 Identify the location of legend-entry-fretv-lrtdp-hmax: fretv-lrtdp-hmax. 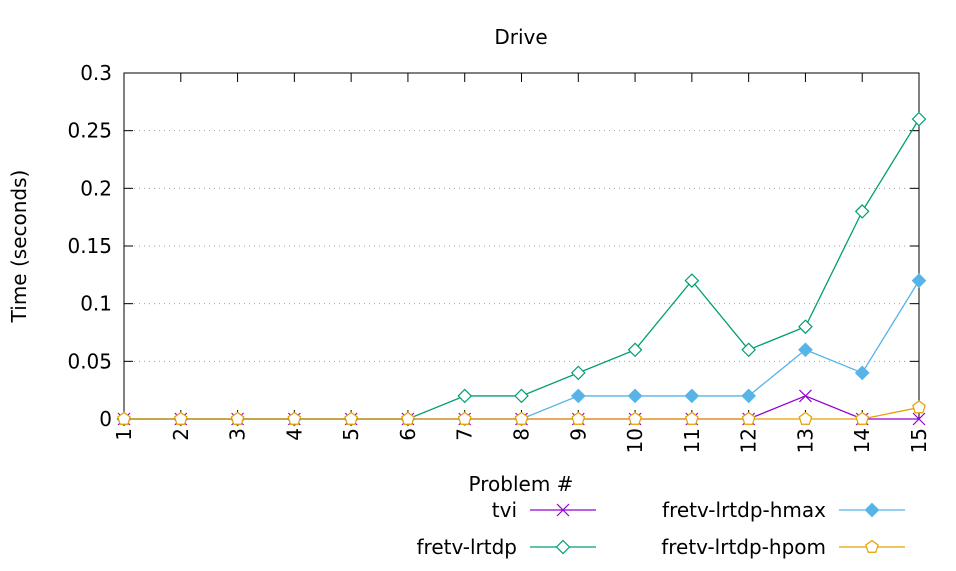
(783, 510).